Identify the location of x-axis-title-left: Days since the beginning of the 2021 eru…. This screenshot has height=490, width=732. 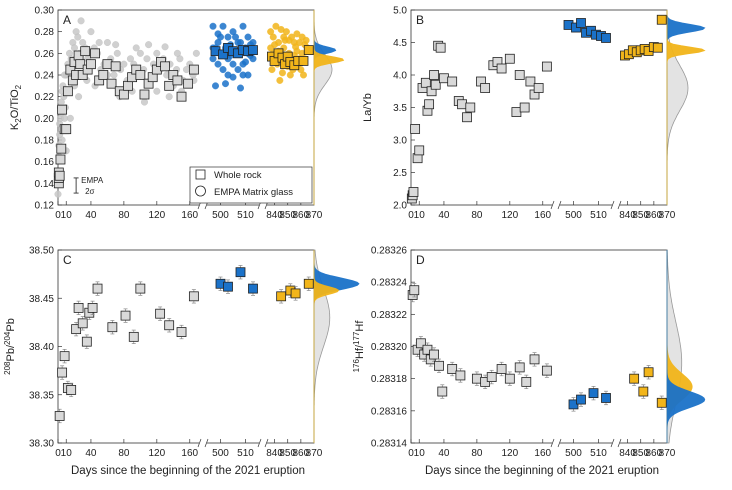
(188, 471).